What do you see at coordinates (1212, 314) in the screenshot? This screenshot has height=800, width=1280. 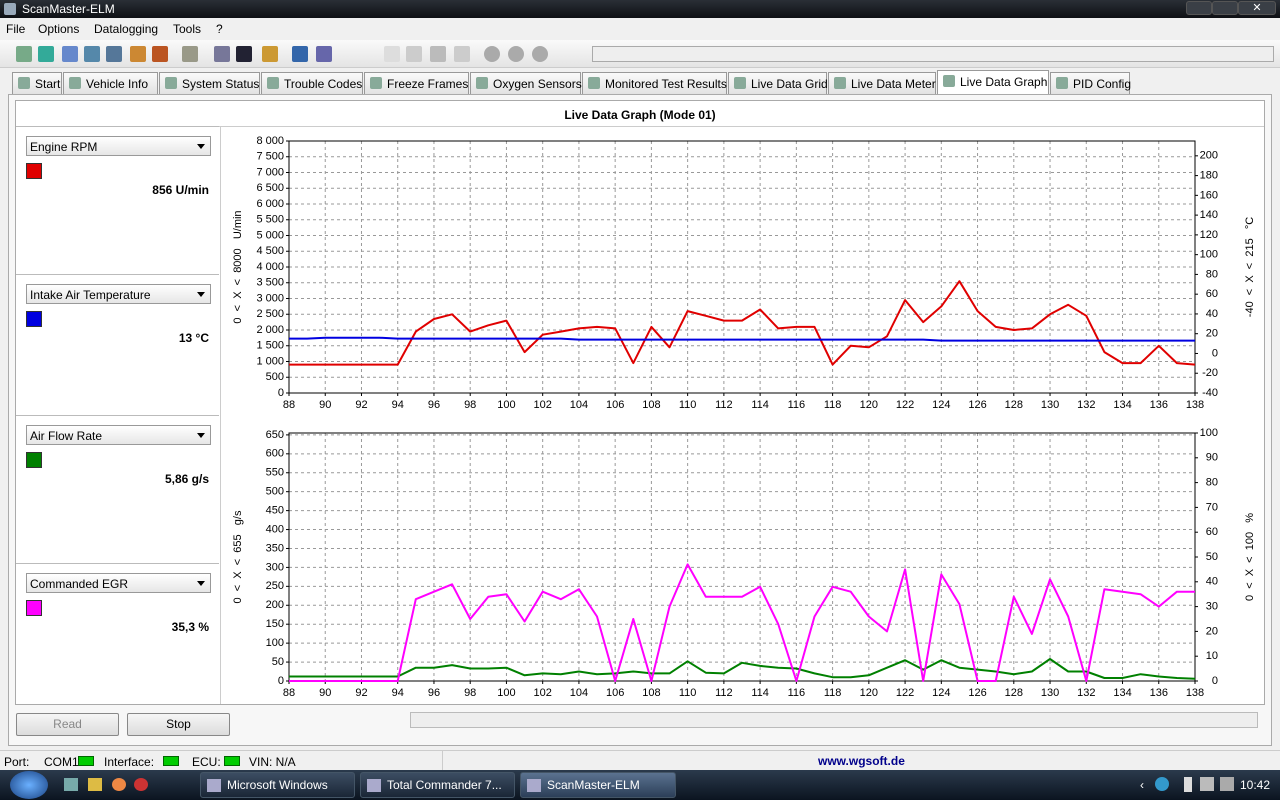 I see `y2-tick-label: 40` at bounding box center [1212, 314].